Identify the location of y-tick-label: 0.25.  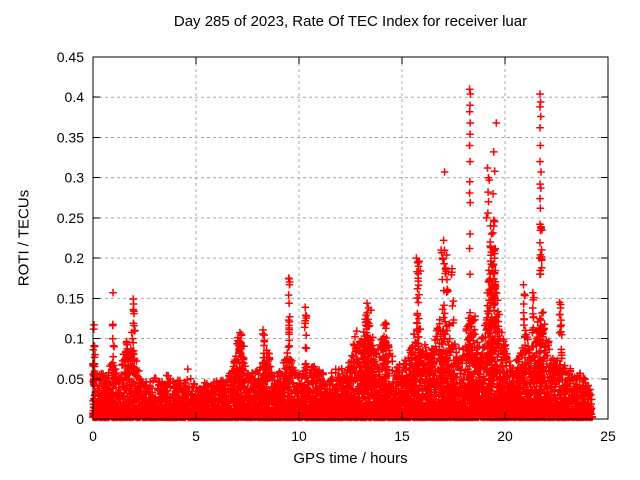
(70, 218).